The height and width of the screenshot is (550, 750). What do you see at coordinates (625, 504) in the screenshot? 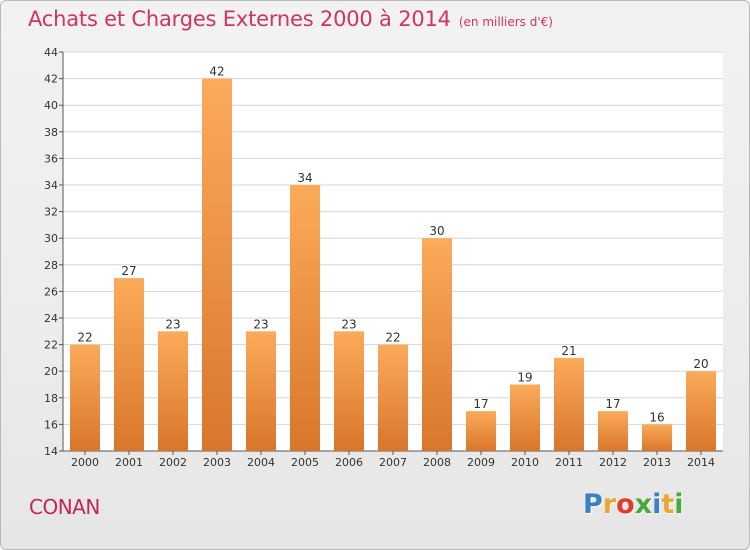
I see `logo-letter: o` at bounding box center [625, 504].